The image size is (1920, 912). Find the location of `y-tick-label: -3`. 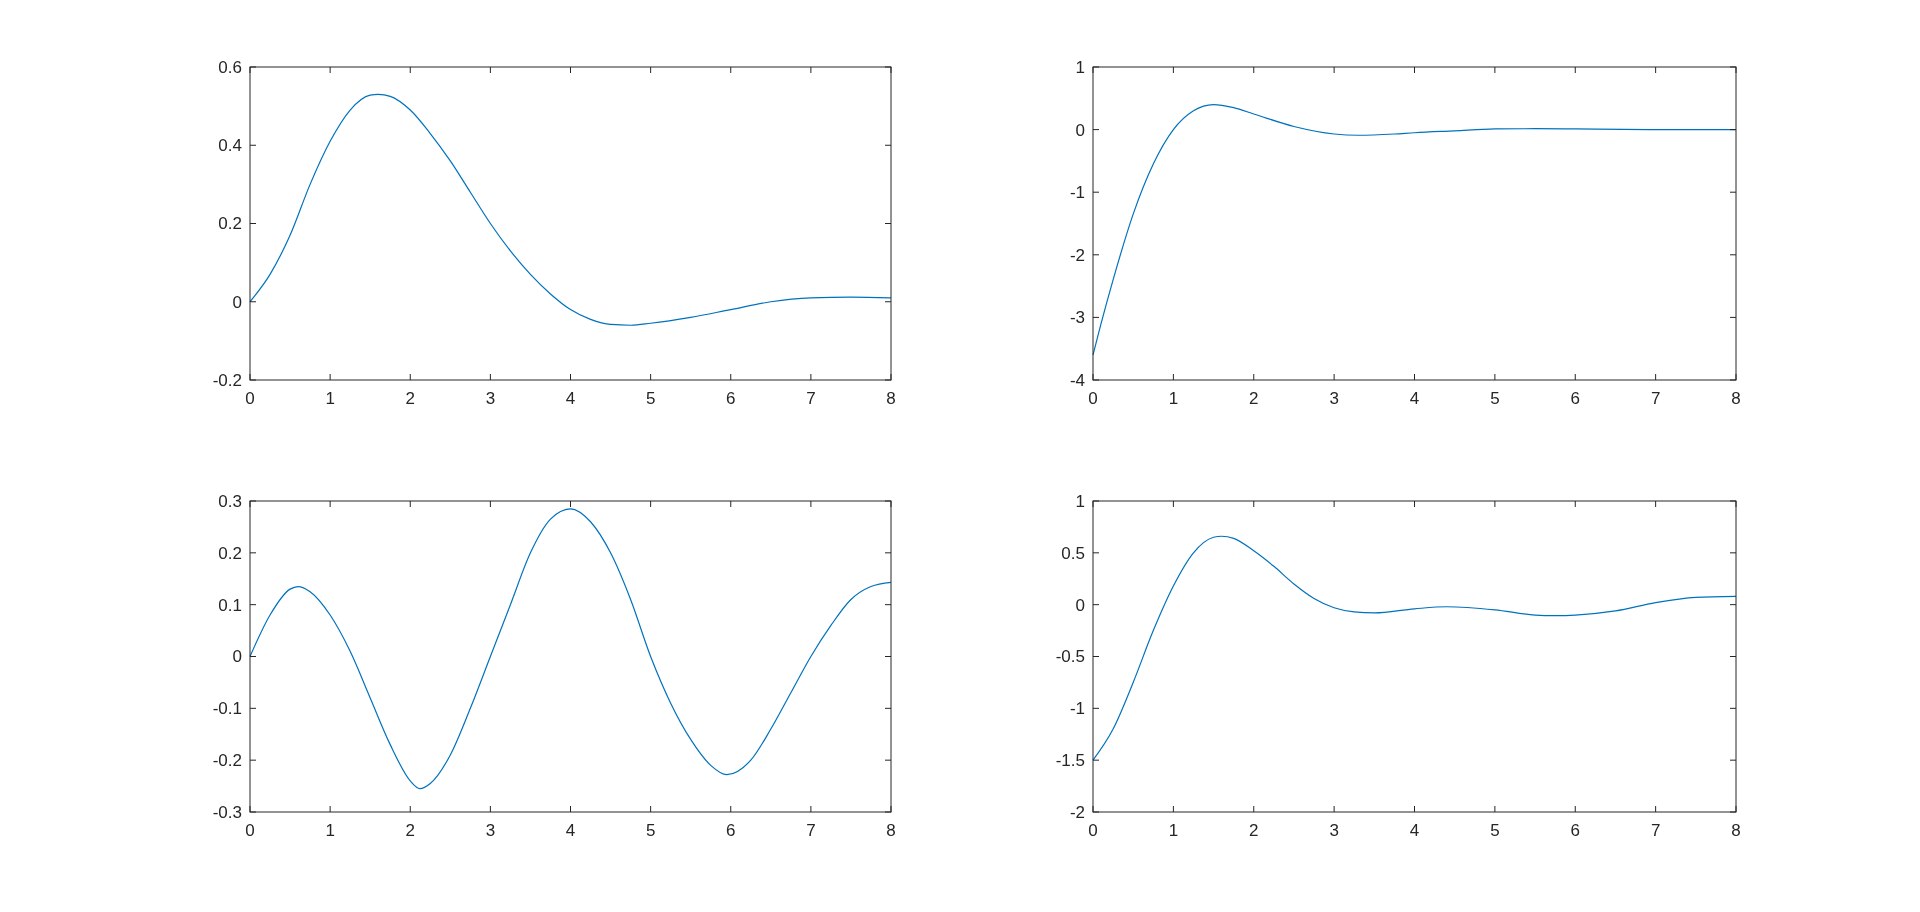

y-tick-label: -3 is located at coordinates (1077, 318).